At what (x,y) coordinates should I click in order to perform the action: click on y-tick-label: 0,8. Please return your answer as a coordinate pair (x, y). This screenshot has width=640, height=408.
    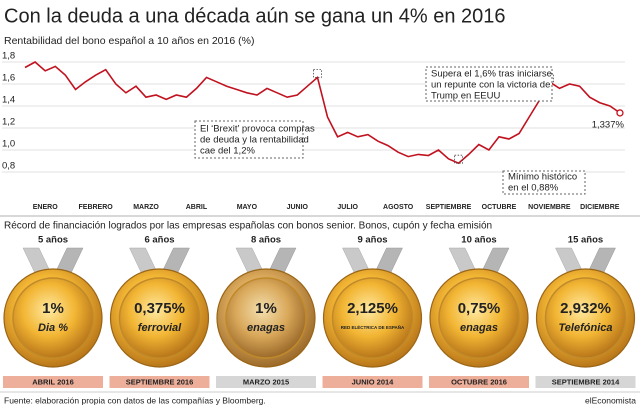
    Looking at the image, I should click on (8, 166).